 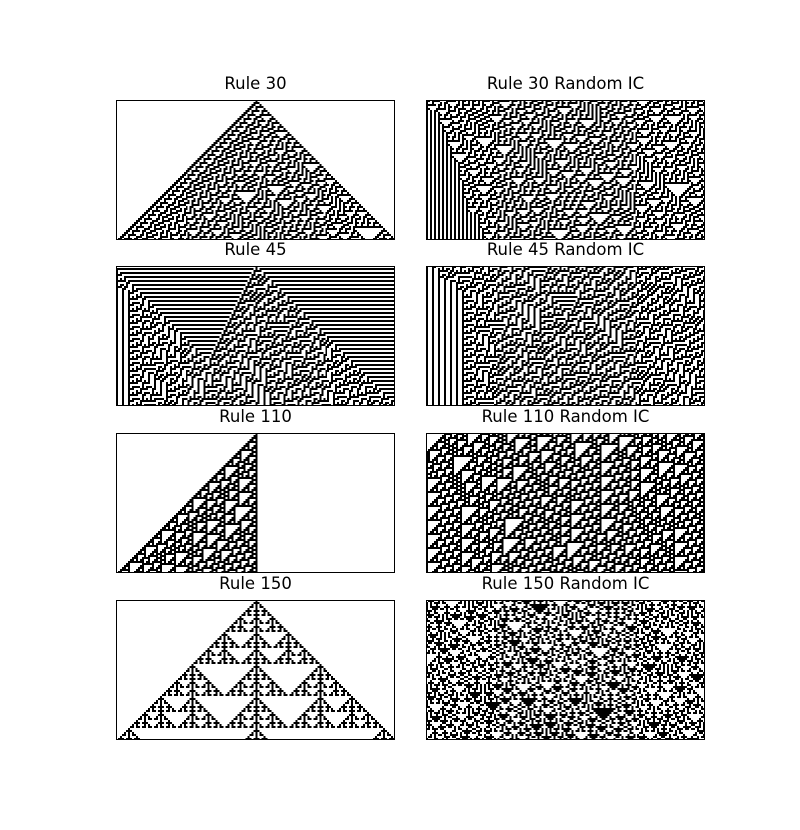 I want to click on panel-rule-150-random-ic: Rule 150 Random IC, so click(x=565, y=657).